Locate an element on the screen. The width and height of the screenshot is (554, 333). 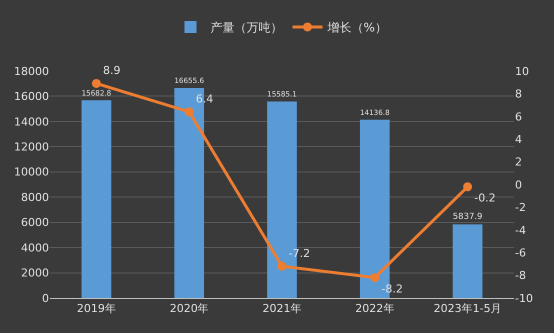
data-label: 8.9 is located at coordinates (112, 71).